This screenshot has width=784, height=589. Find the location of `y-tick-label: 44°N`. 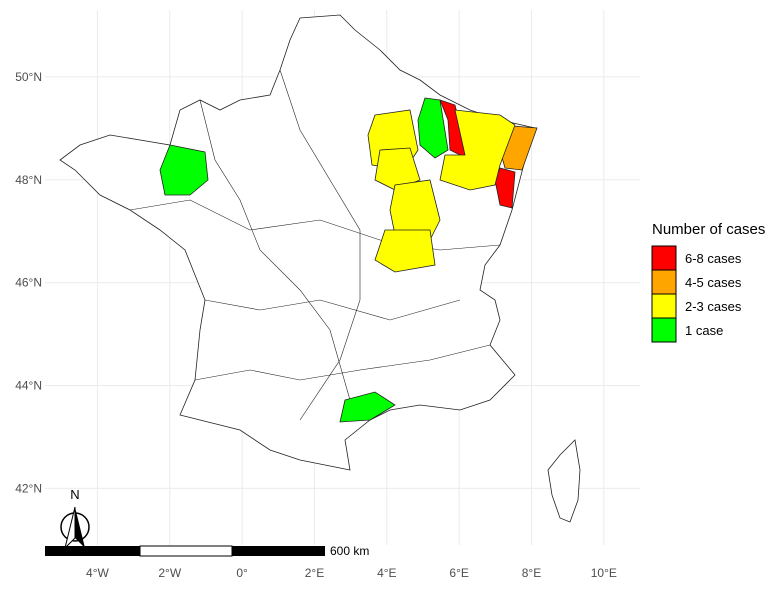

y-tick-label: 44°N is located at coordinates (28, 386).